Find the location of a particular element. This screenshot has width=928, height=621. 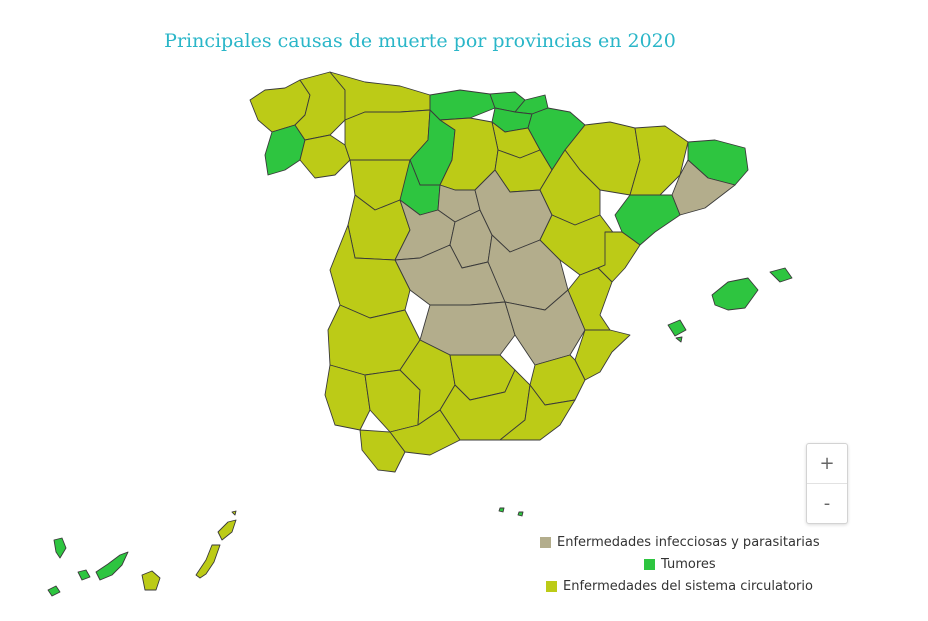

region-ourense is located at coordinates (325, 156).